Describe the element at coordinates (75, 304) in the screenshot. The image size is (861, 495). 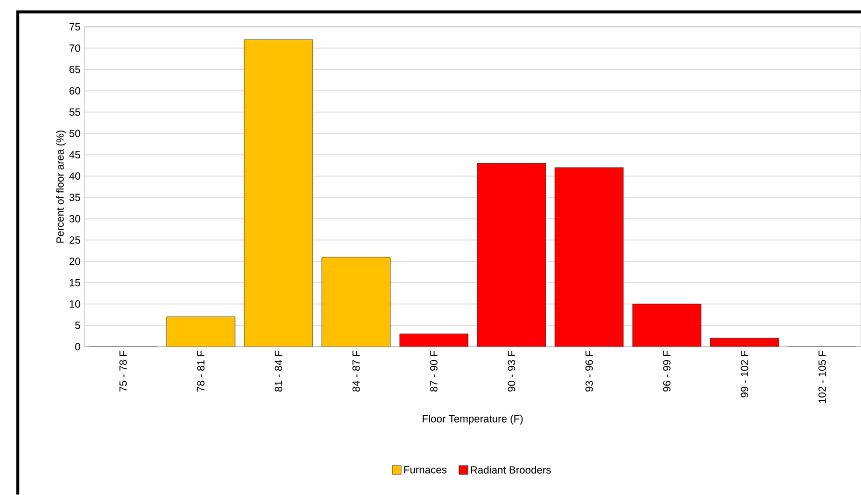
I see `y-tick-label: 10` at that location.